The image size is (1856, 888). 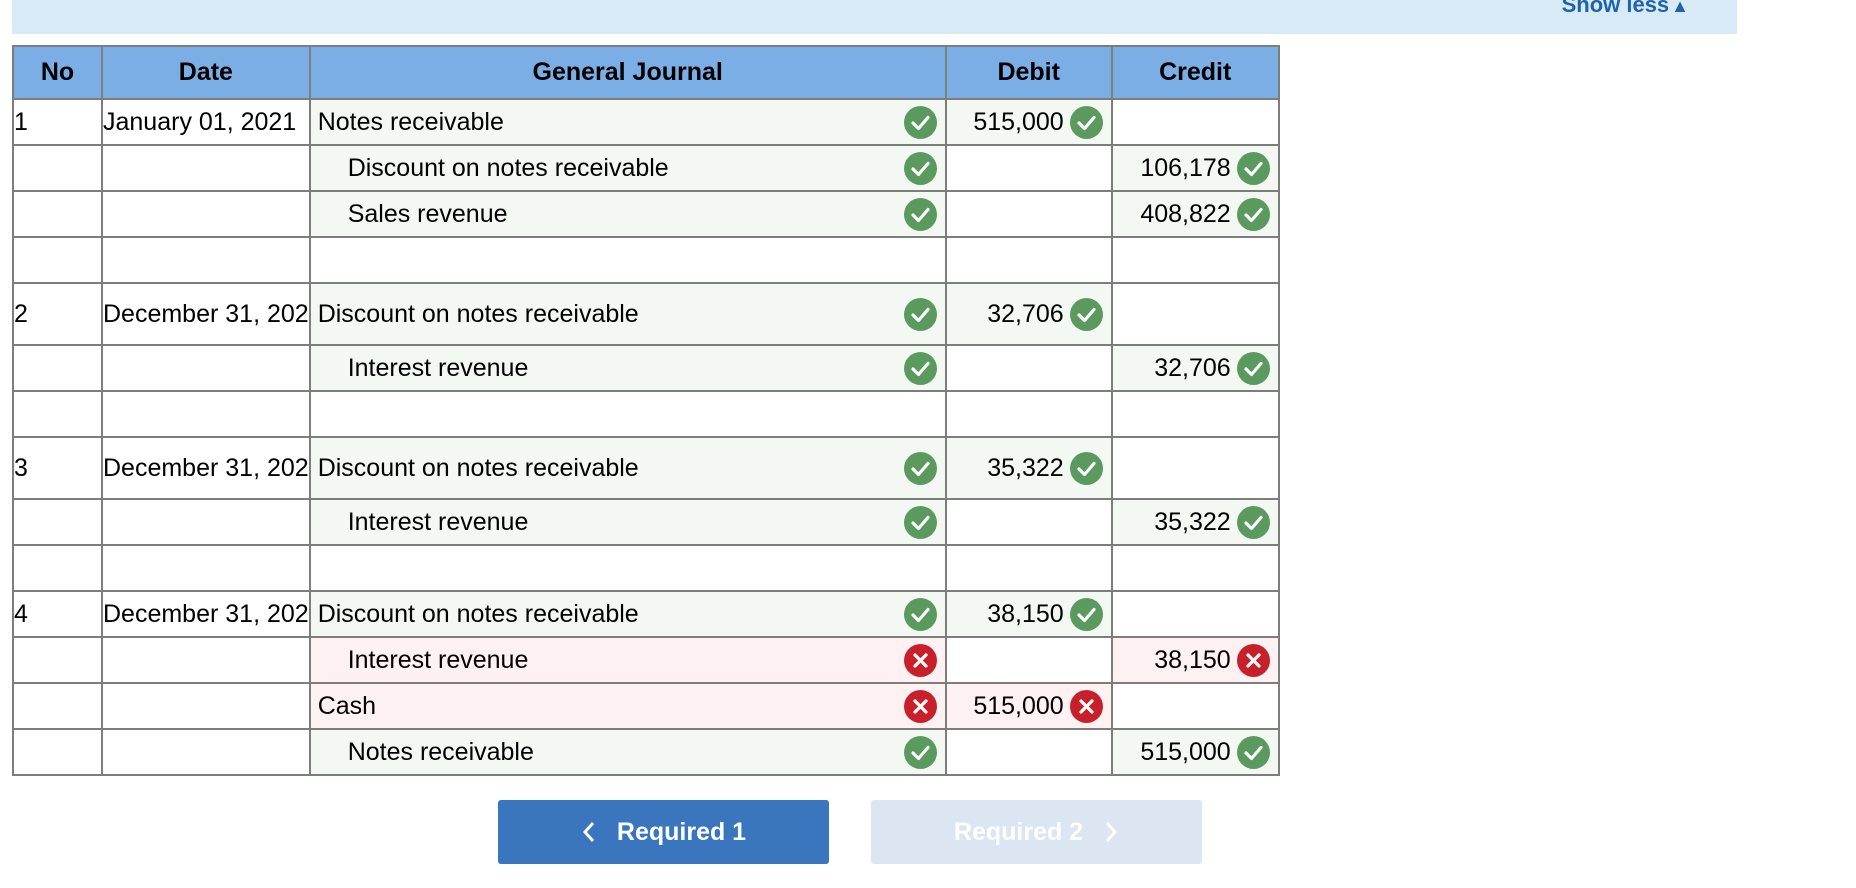 I want to click on credit-field: 106,178, so click(x=1195, y=168).